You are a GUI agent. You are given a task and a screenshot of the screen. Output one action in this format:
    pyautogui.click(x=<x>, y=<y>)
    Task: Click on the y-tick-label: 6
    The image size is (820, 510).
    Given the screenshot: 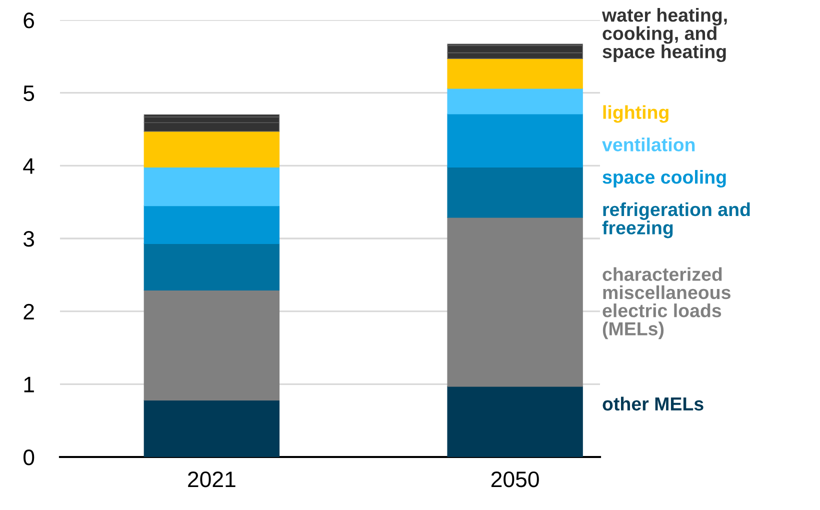 What is the action you would take?
    pyautogui.click(x=29, y=20)
    